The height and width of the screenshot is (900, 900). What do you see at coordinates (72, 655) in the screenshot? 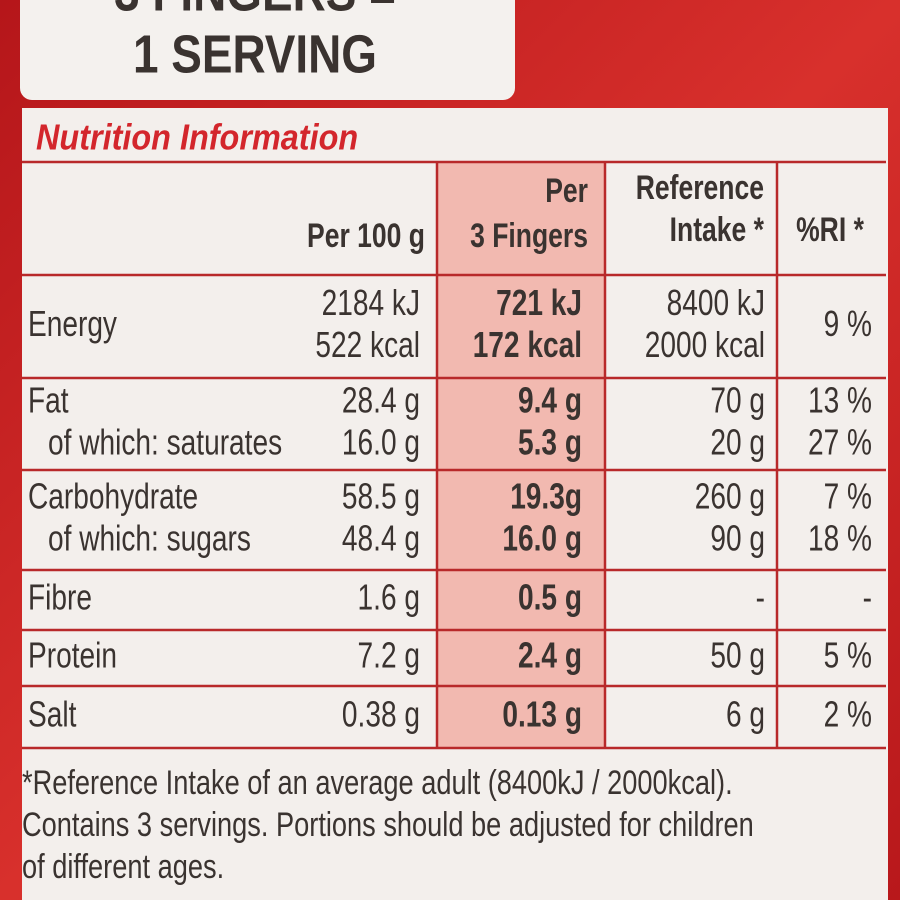
I see `cell: Protein` at bounding box center [72, 655].